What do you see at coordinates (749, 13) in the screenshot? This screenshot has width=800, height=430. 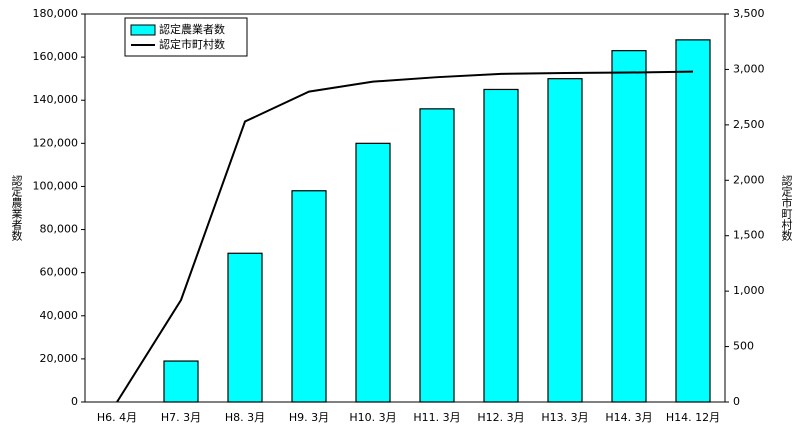 I see `y2-tick-label: 3,500` at bounding box center [749, 13].